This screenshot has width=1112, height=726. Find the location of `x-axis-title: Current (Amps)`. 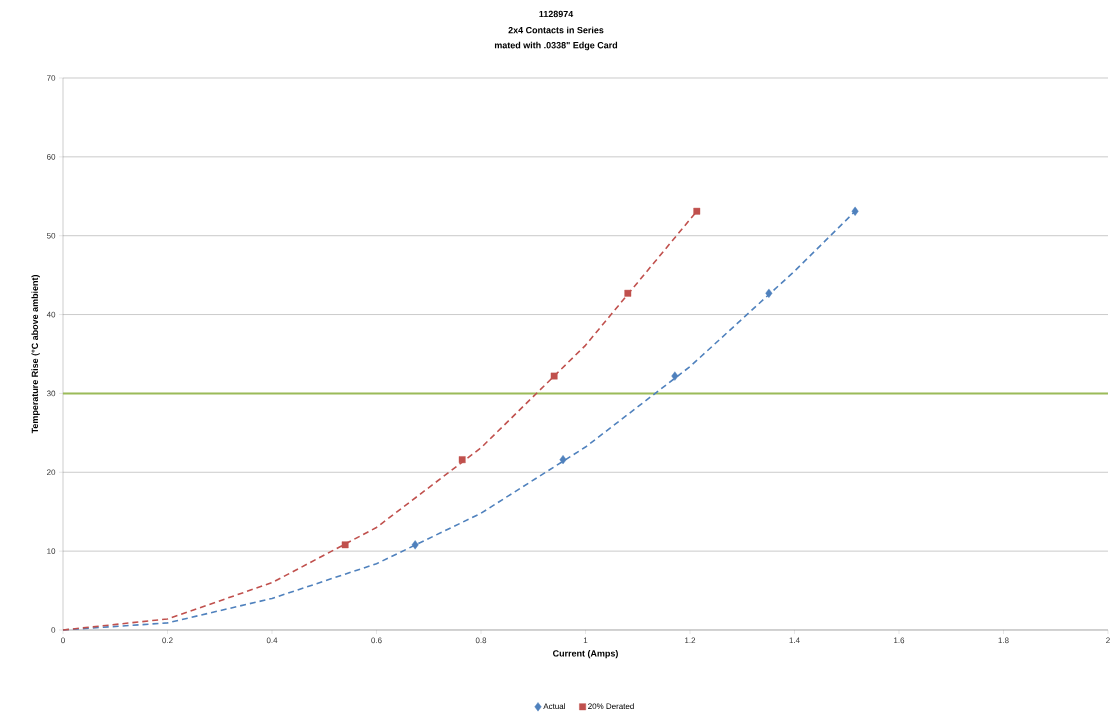

x-axis-title: Current (Amps) is located at coordinates (585, 654).